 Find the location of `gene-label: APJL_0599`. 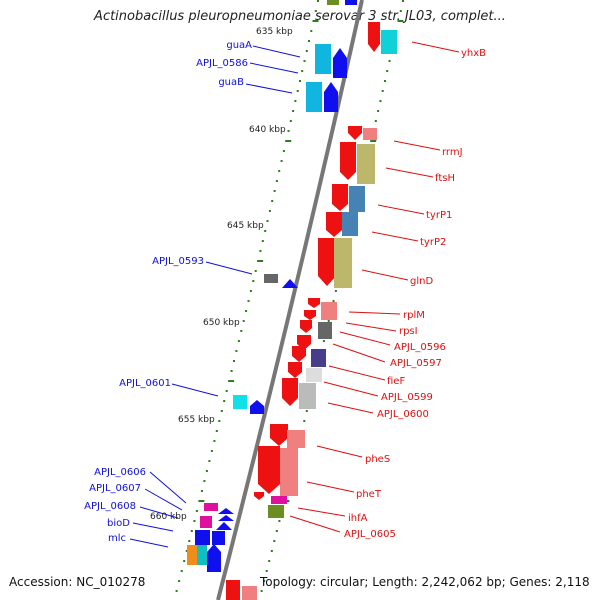

gene-label: APJL_0599 is located at coordinates (407, 397).